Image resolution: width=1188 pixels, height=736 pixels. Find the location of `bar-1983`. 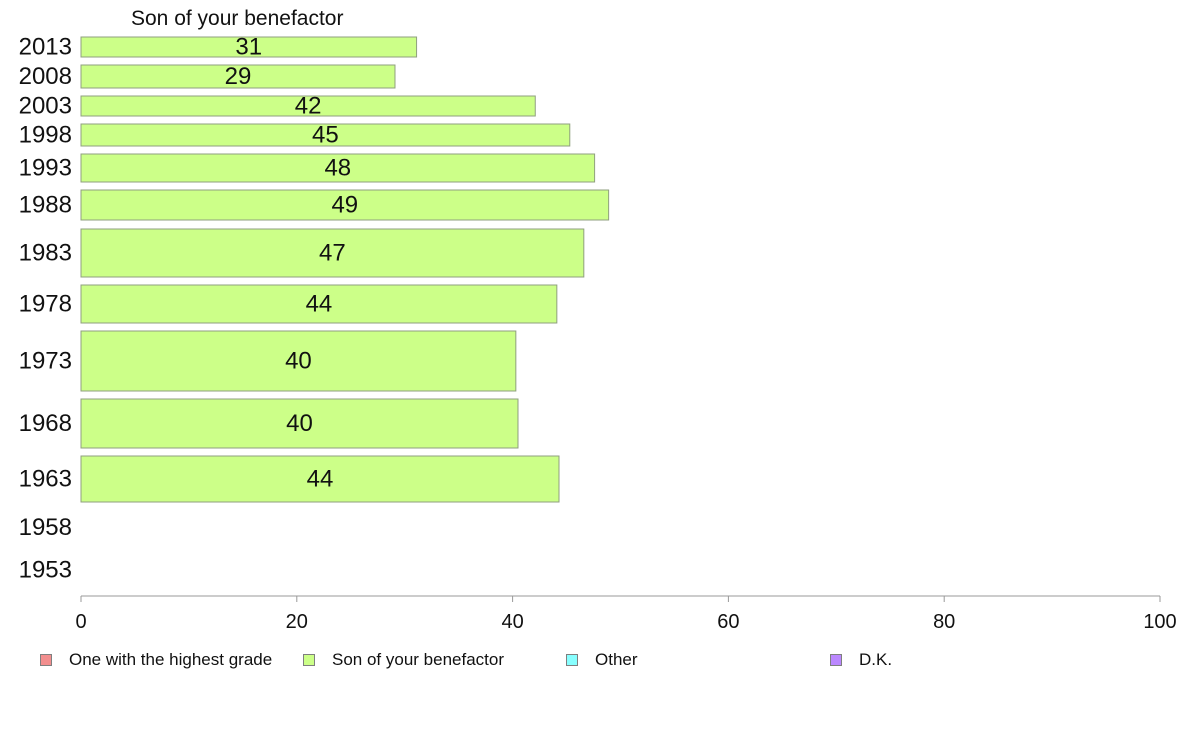

bar-1983 is located at coordinates (332, 253).